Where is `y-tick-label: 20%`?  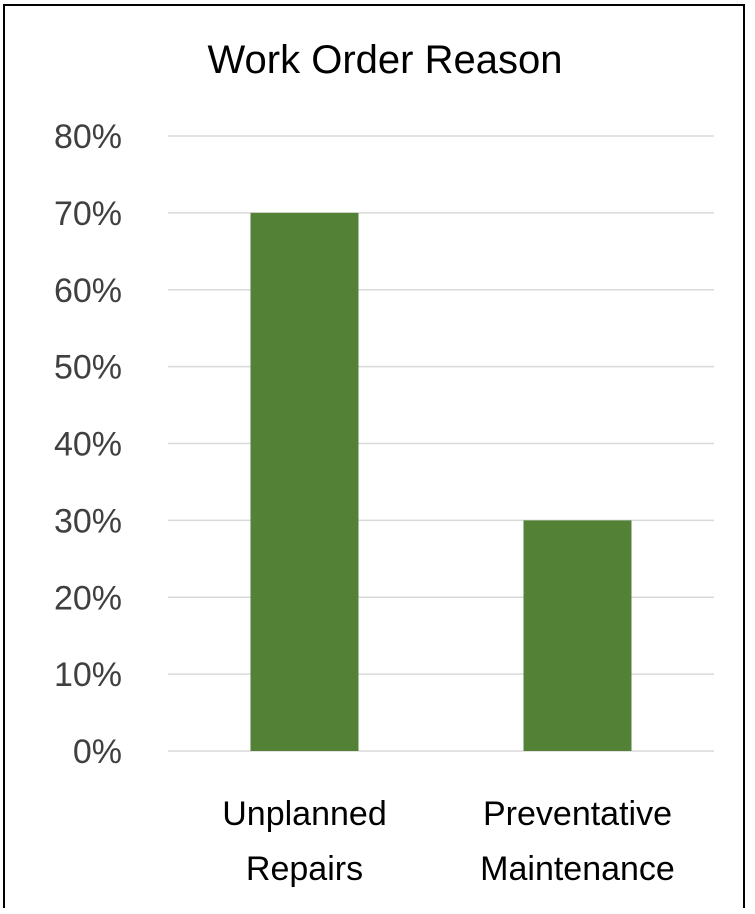 y-tick-label: 20% is located at coordinates (88, 598).